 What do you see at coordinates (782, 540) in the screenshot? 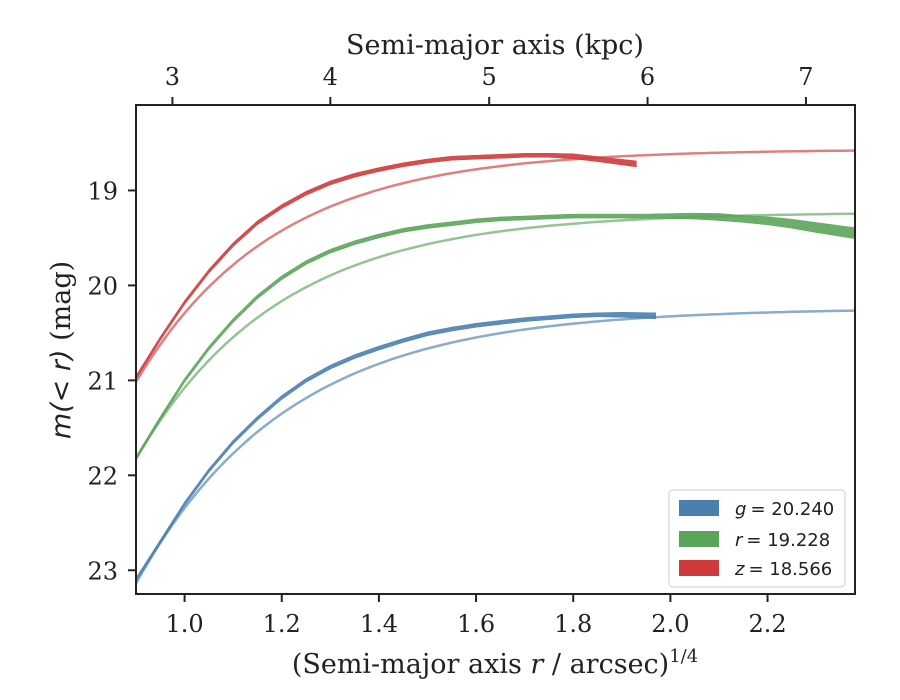
I see `legend-label-r: r = 19.228` at bounding box center [782, 540].